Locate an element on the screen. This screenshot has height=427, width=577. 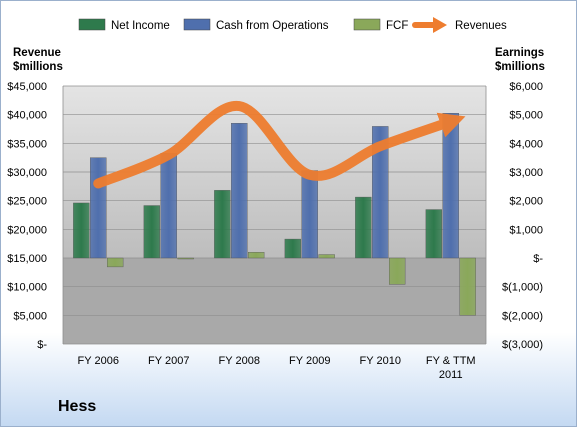
bar-cash-from-operations-fy-2010 is located at coordinates (380, 192).